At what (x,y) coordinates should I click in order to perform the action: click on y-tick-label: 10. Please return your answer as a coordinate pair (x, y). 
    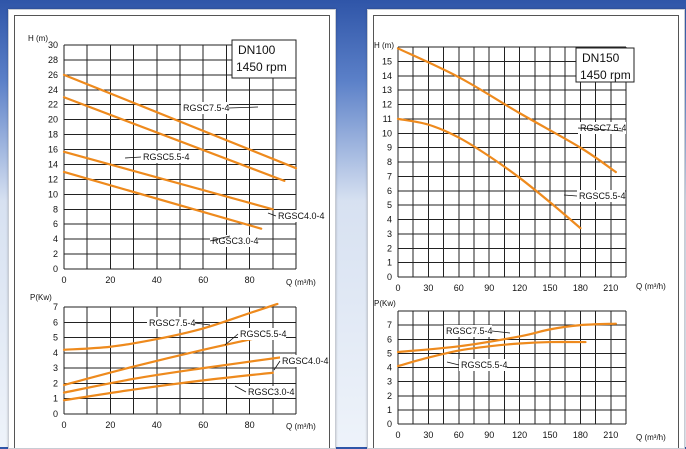
    Looking at the image, I should click on (53, 194).